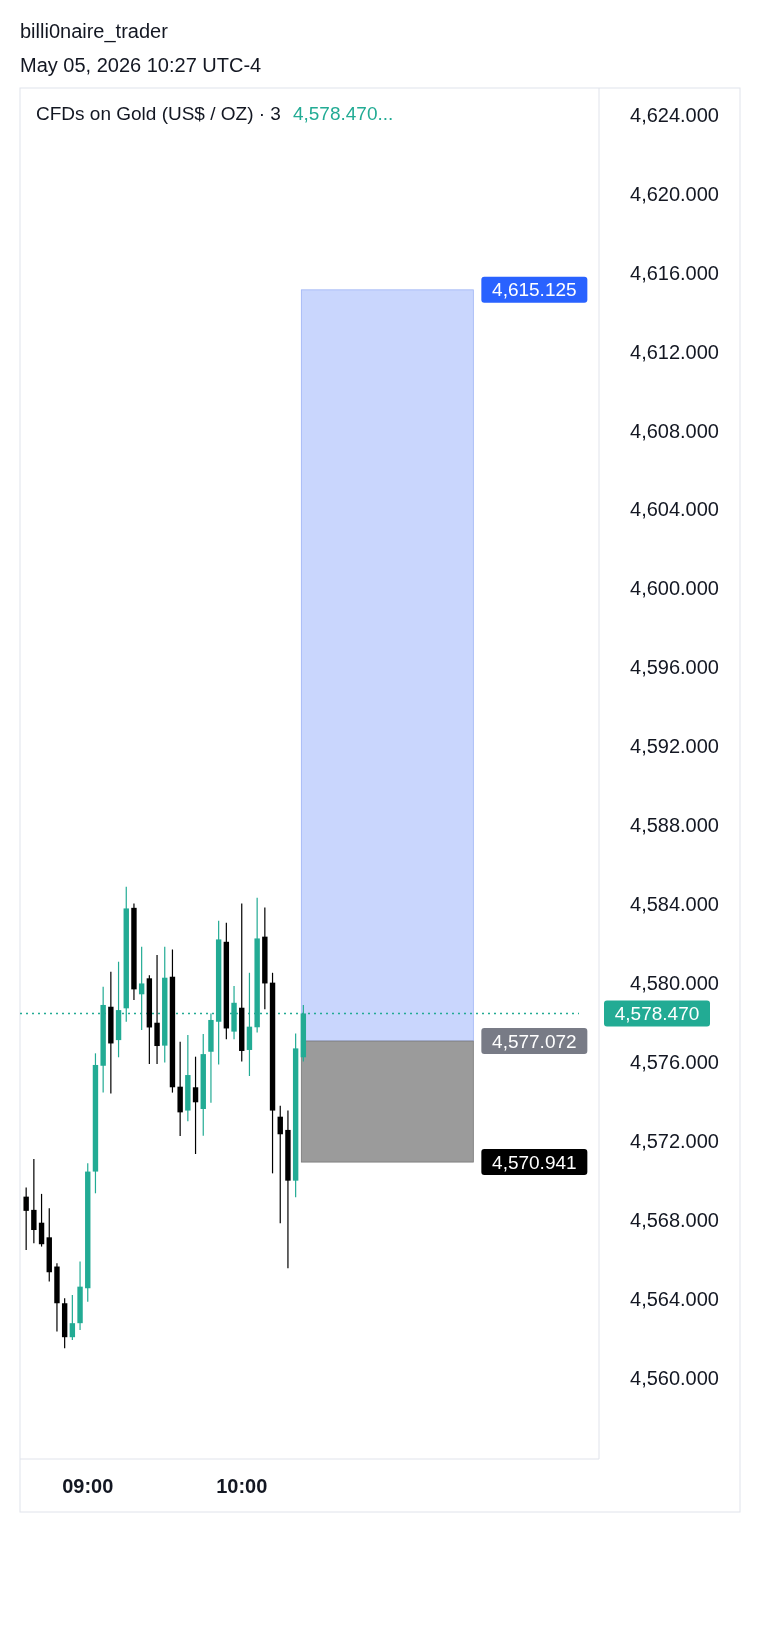  Describe the element at coordinates (674, 1378) in the screenshot. I see `y-tick-label: 4,560.000` at that location.